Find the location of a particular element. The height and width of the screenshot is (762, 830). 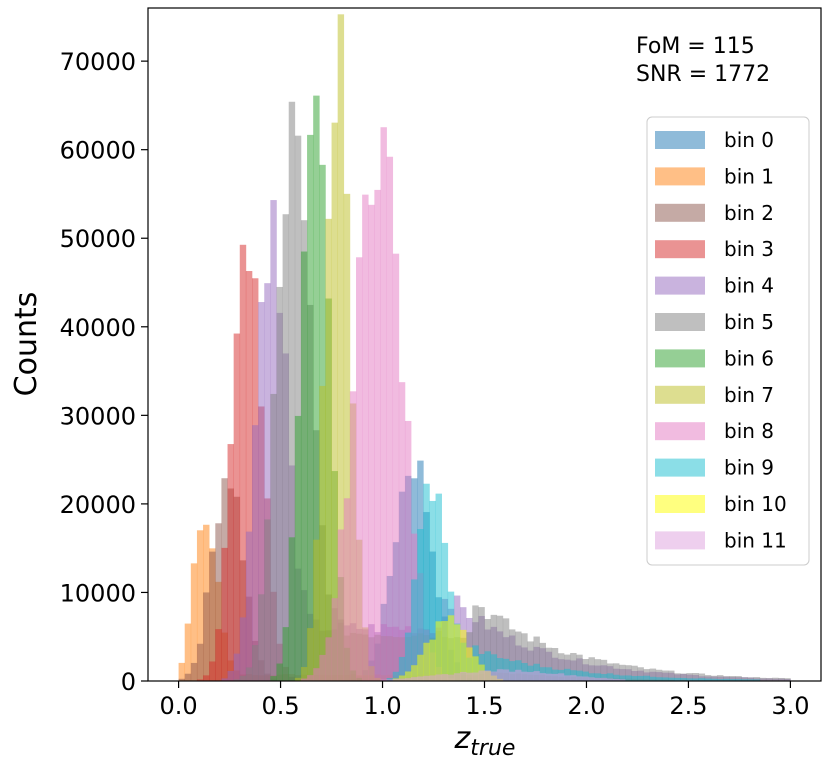

legend-label: bin 10 is located at coordinates (755, 504).